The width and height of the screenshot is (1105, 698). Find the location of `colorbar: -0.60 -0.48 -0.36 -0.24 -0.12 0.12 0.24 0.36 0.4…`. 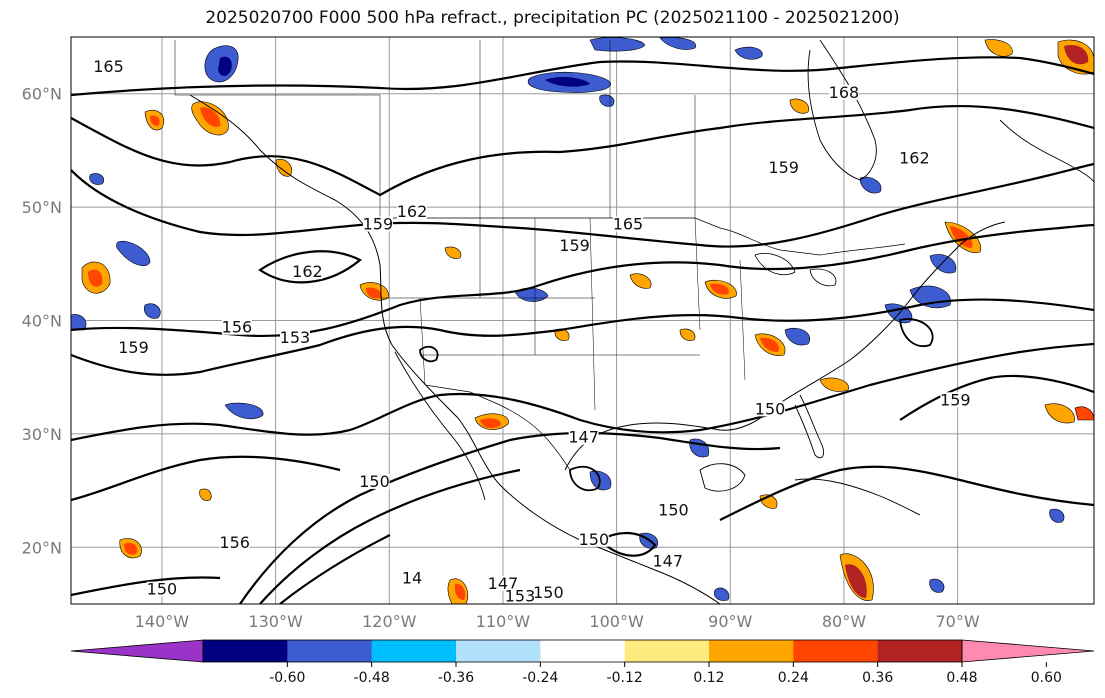

colorbar: -0.60 -0.48 -0.36 -0.24 -0.12 0.12 0.24 0.36 0.4… is located at coordinates (582, 662).